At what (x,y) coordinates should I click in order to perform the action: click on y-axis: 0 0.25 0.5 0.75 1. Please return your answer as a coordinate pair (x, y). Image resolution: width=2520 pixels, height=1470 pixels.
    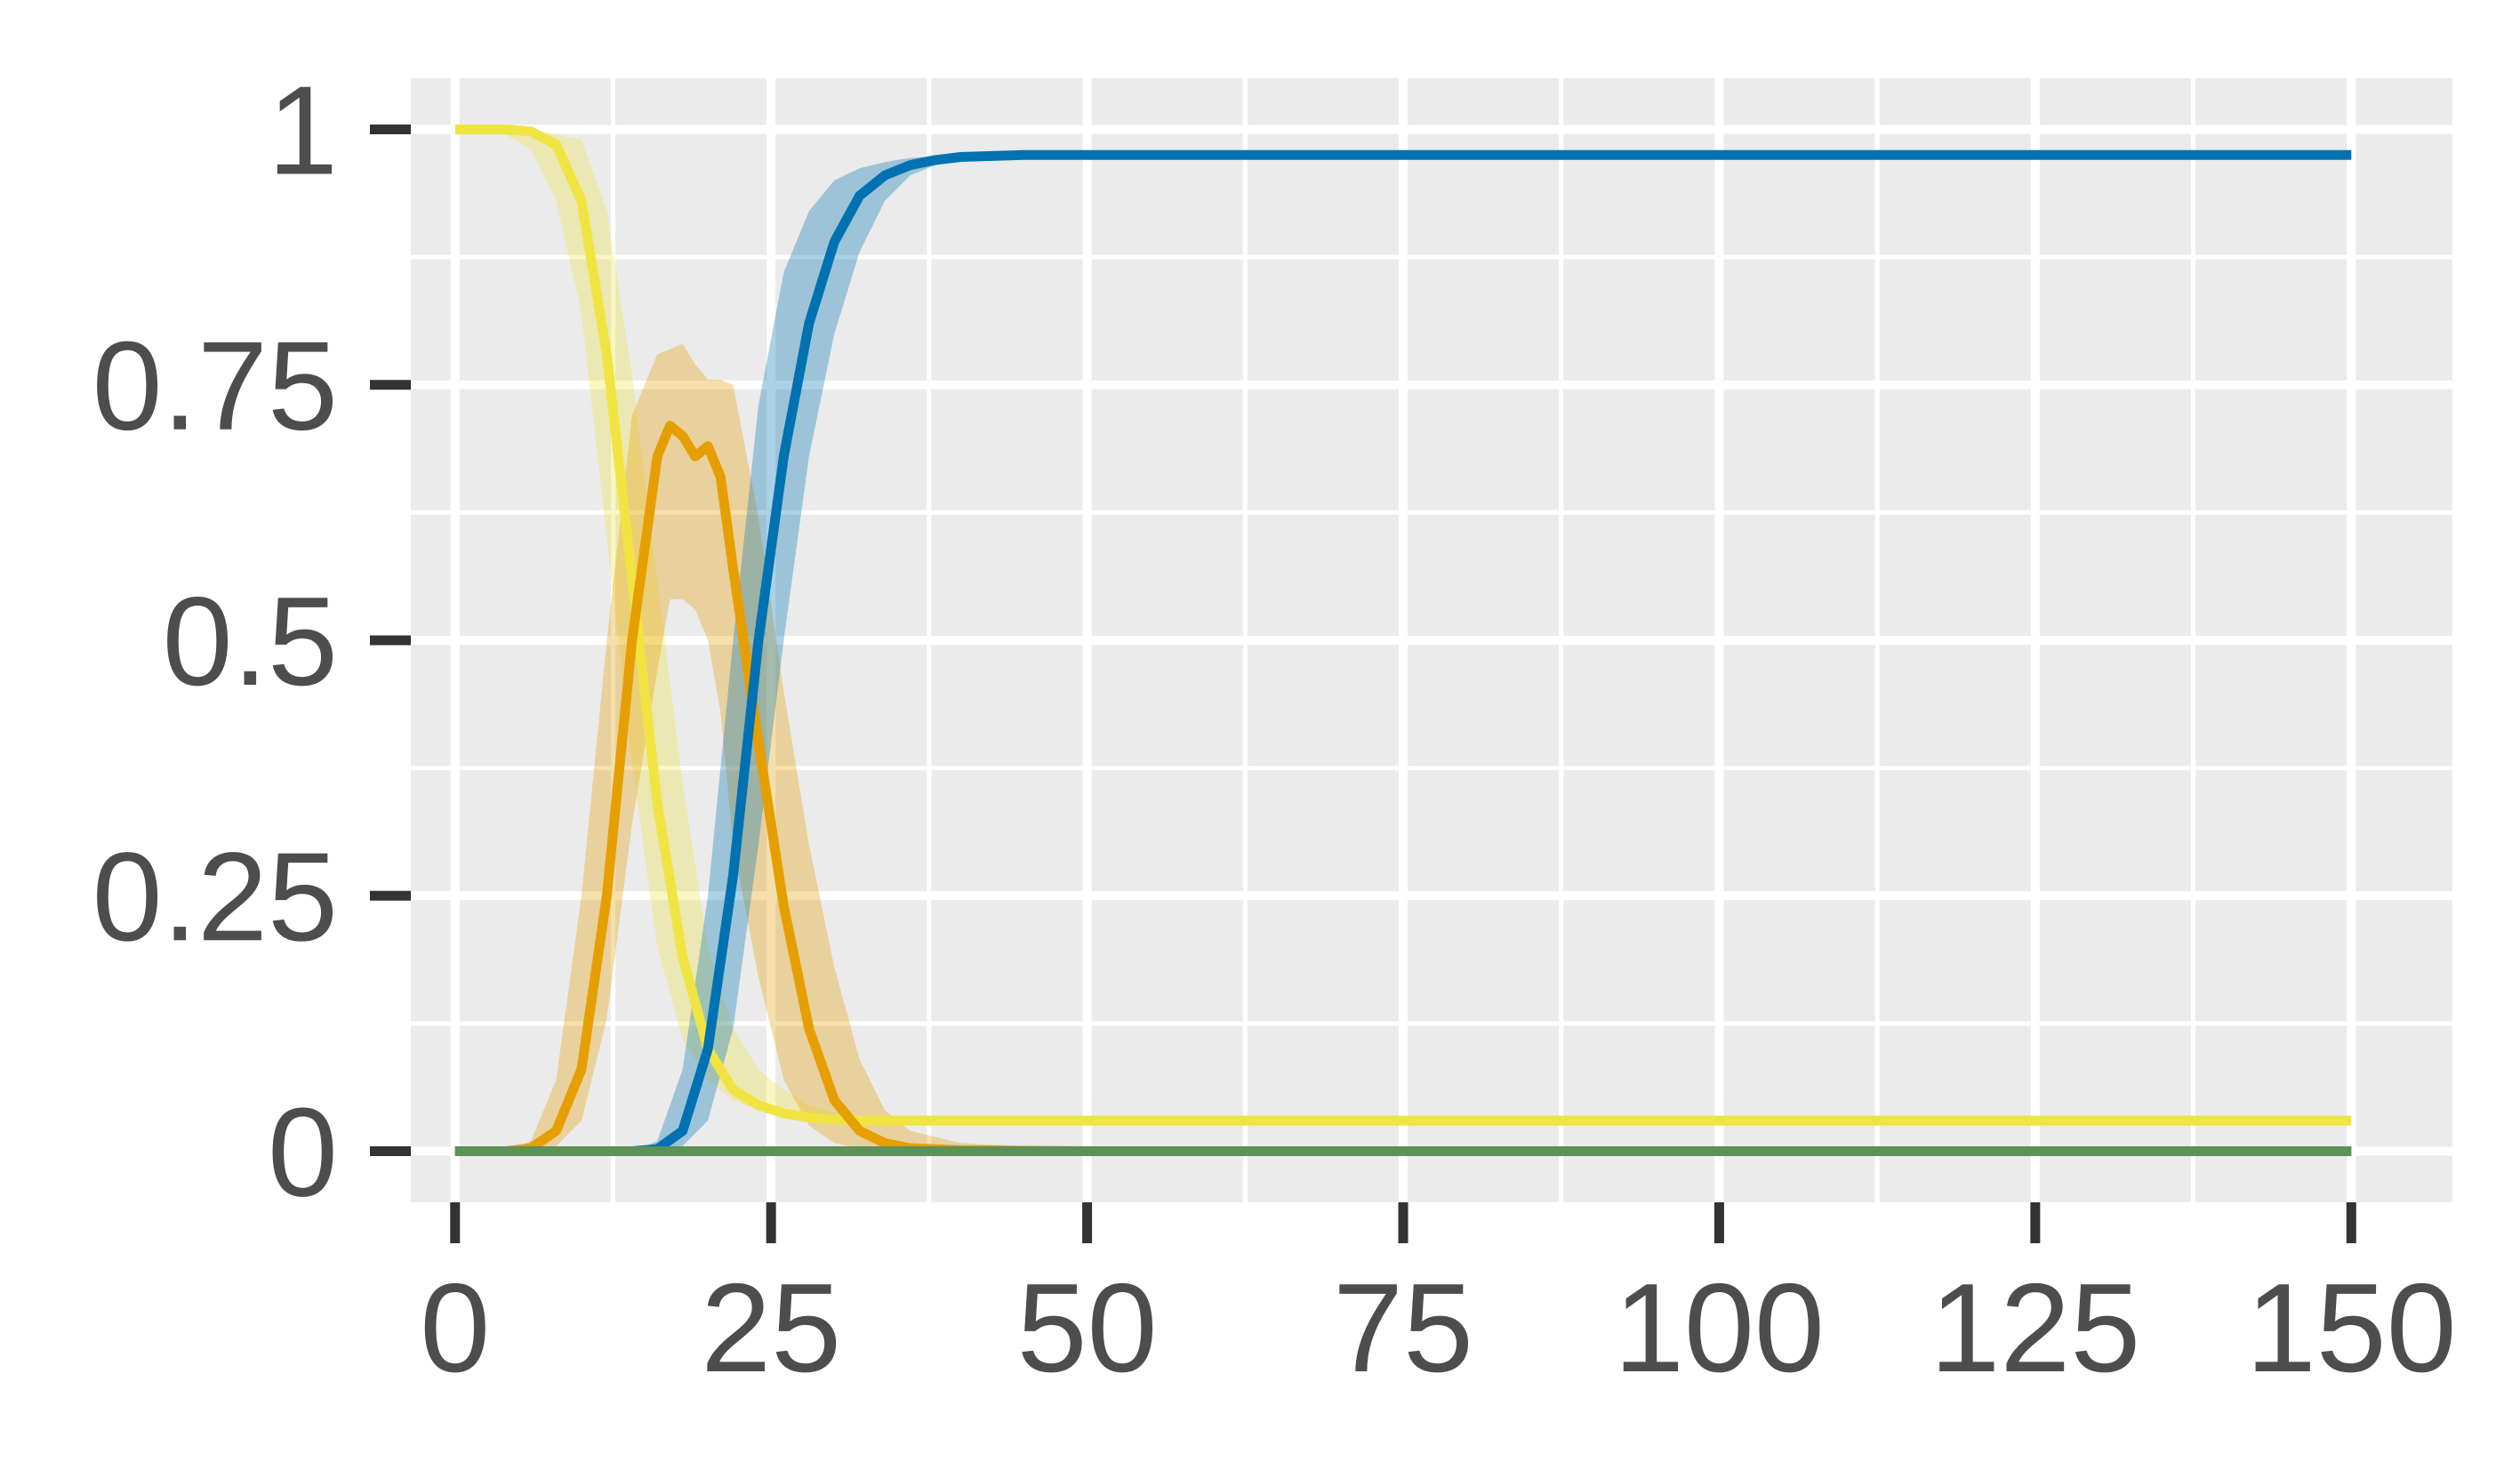
    Looking at the image, I should click on (251, 642).